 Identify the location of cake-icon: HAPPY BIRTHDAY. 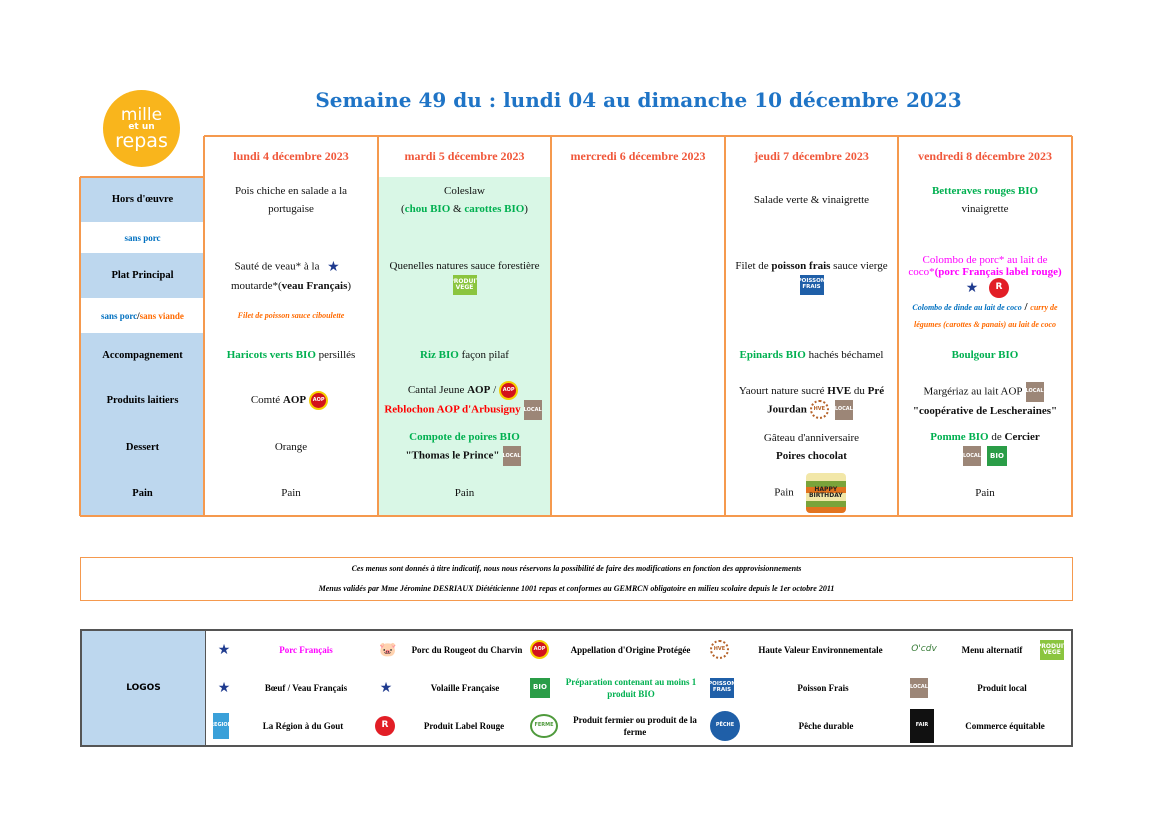
(825, 493).